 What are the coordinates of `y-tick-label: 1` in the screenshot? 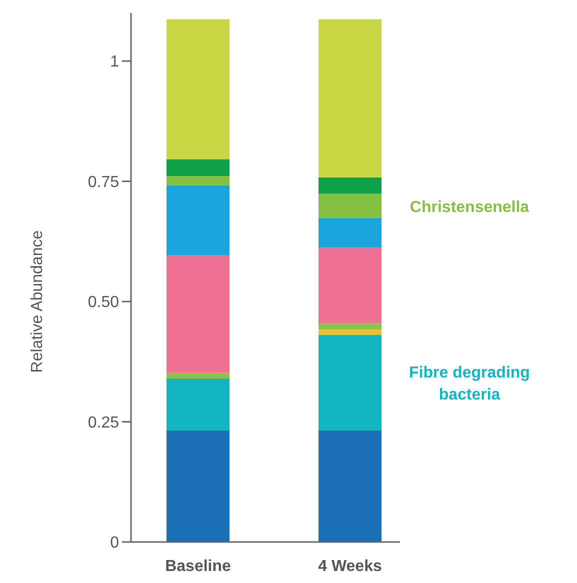 It's located at (115, 62).